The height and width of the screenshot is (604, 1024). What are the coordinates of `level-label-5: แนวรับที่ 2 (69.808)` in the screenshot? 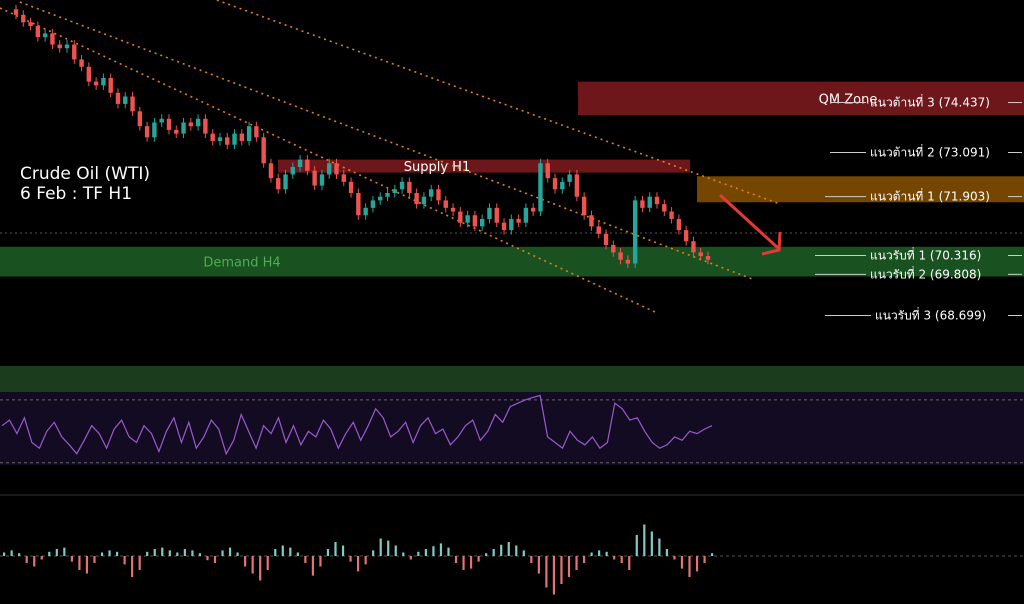 It's located at (925, 273).